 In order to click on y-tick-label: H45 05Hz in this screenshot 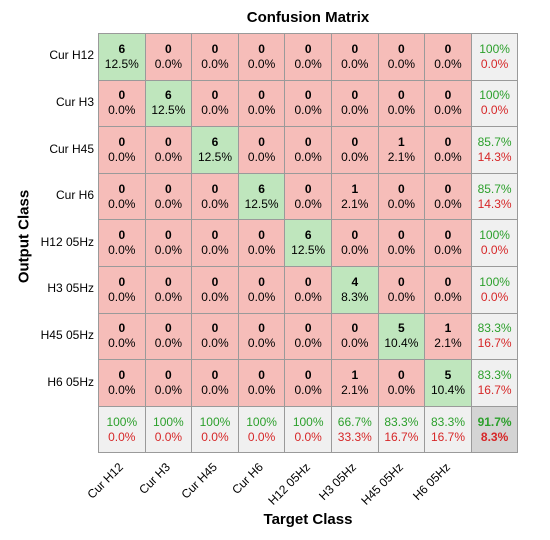, I will do `click(67, 334)`.